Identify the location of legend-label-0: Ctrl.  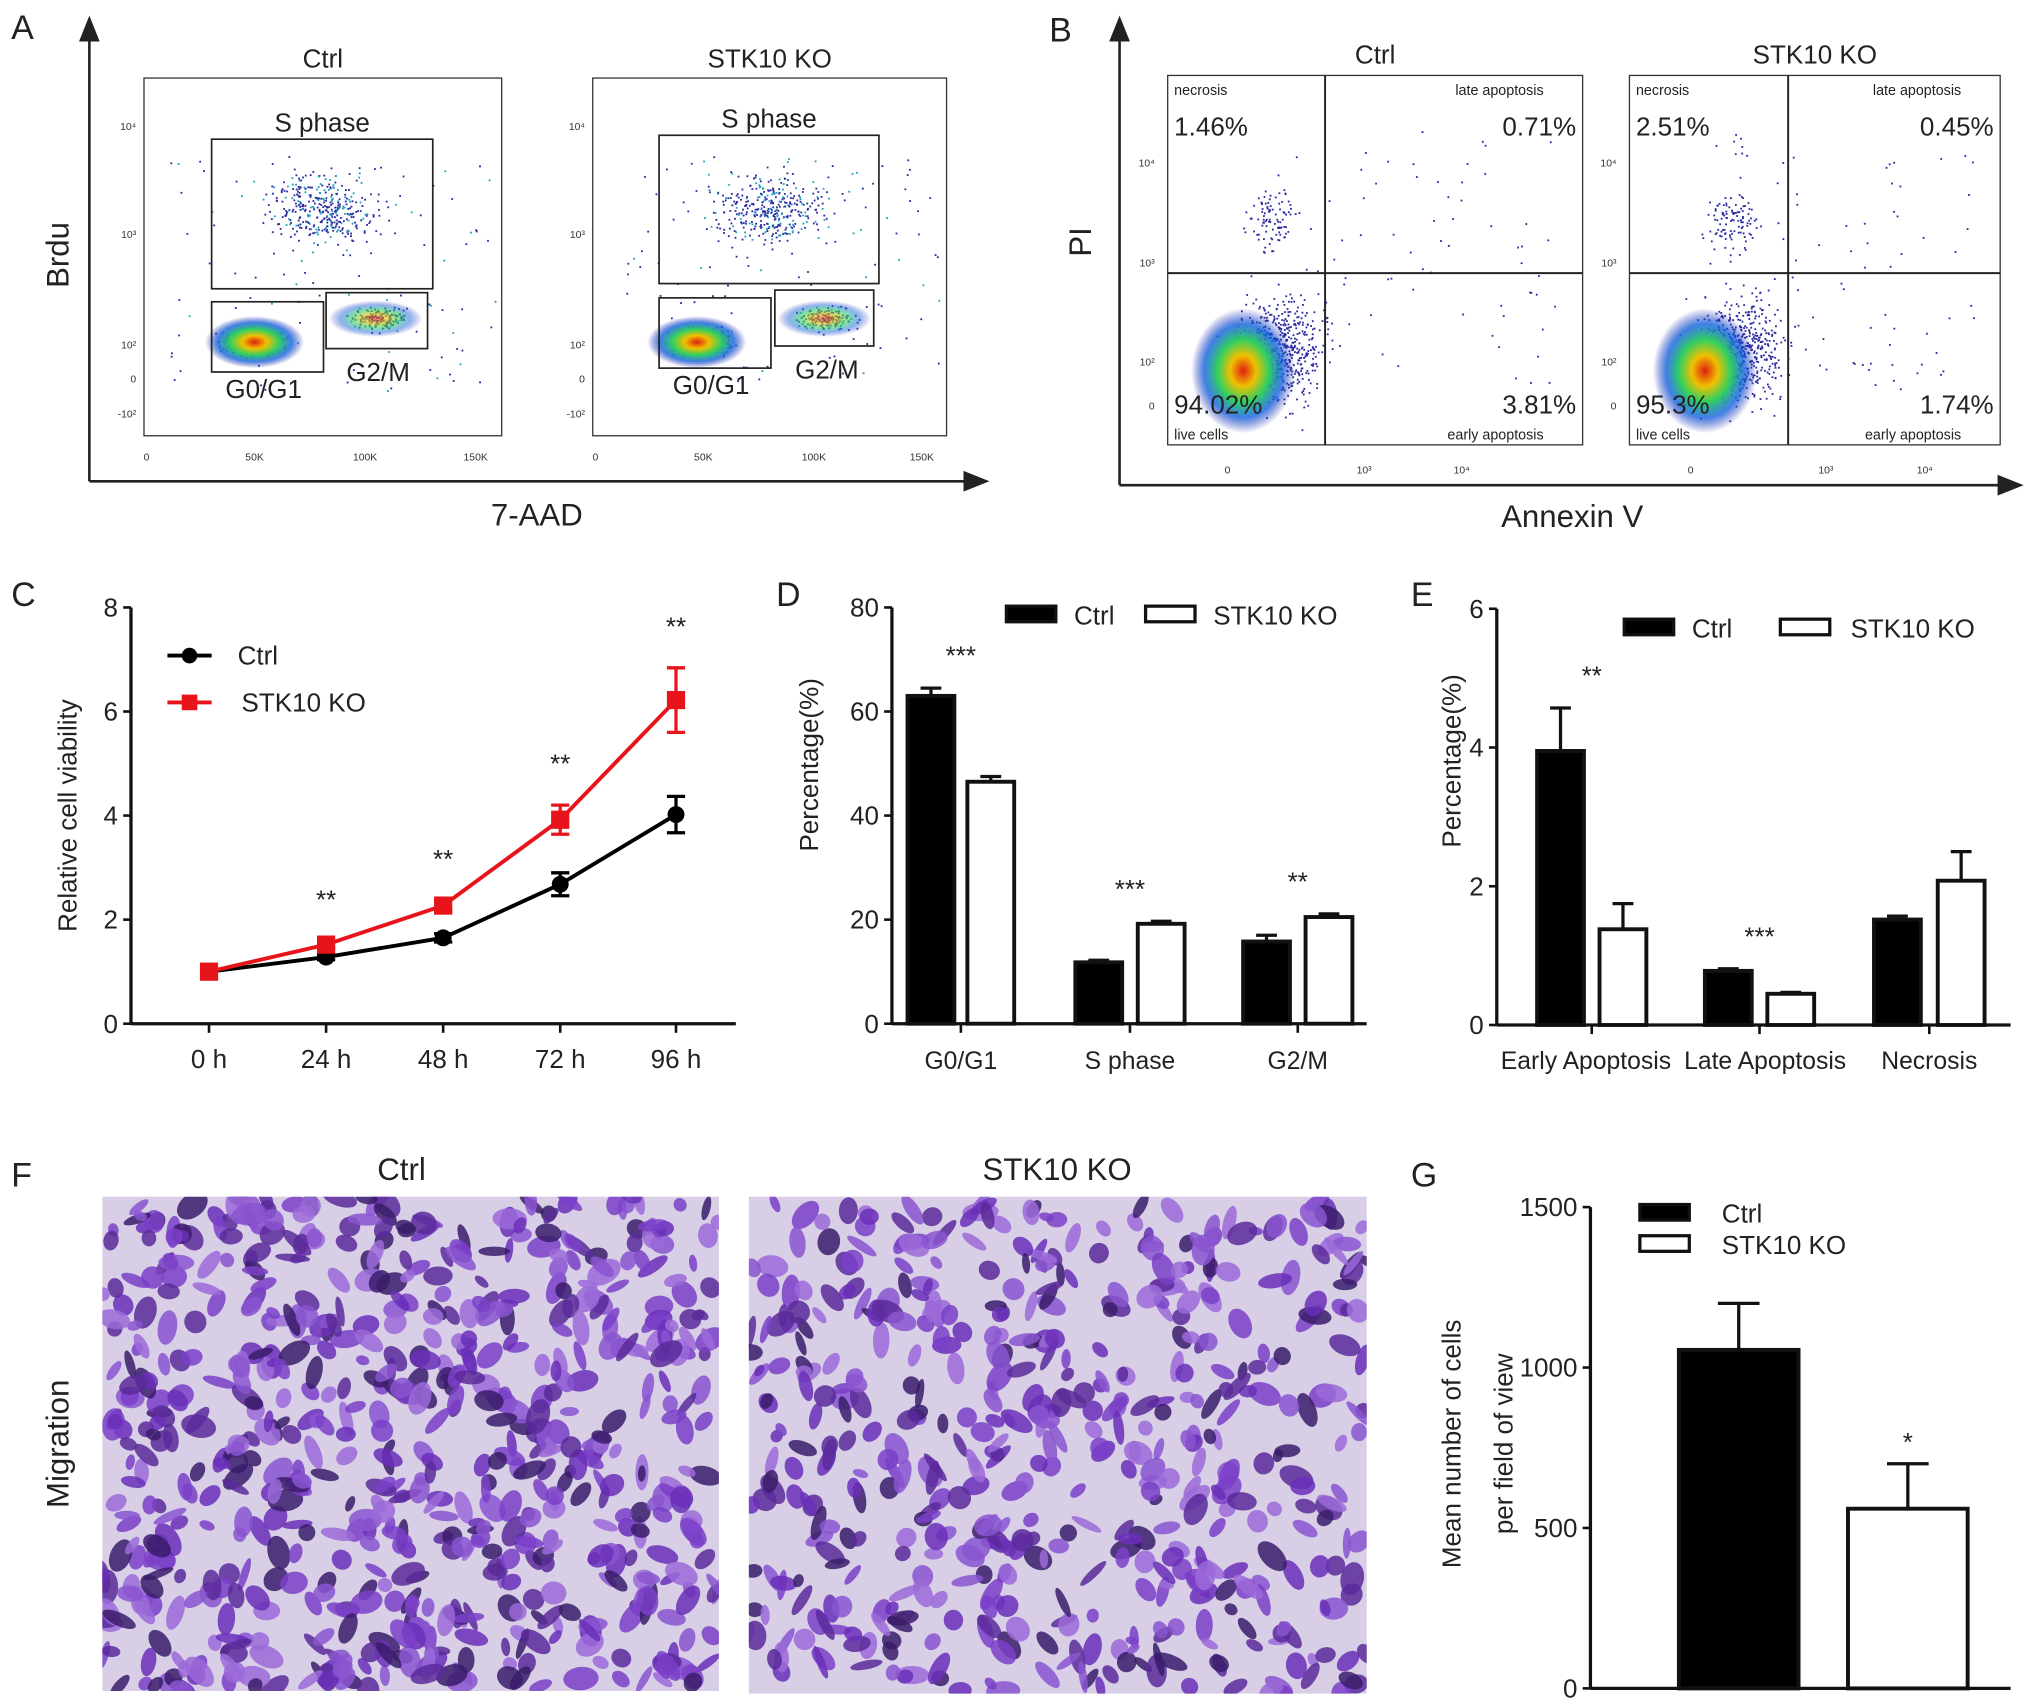
(1742, 1214).